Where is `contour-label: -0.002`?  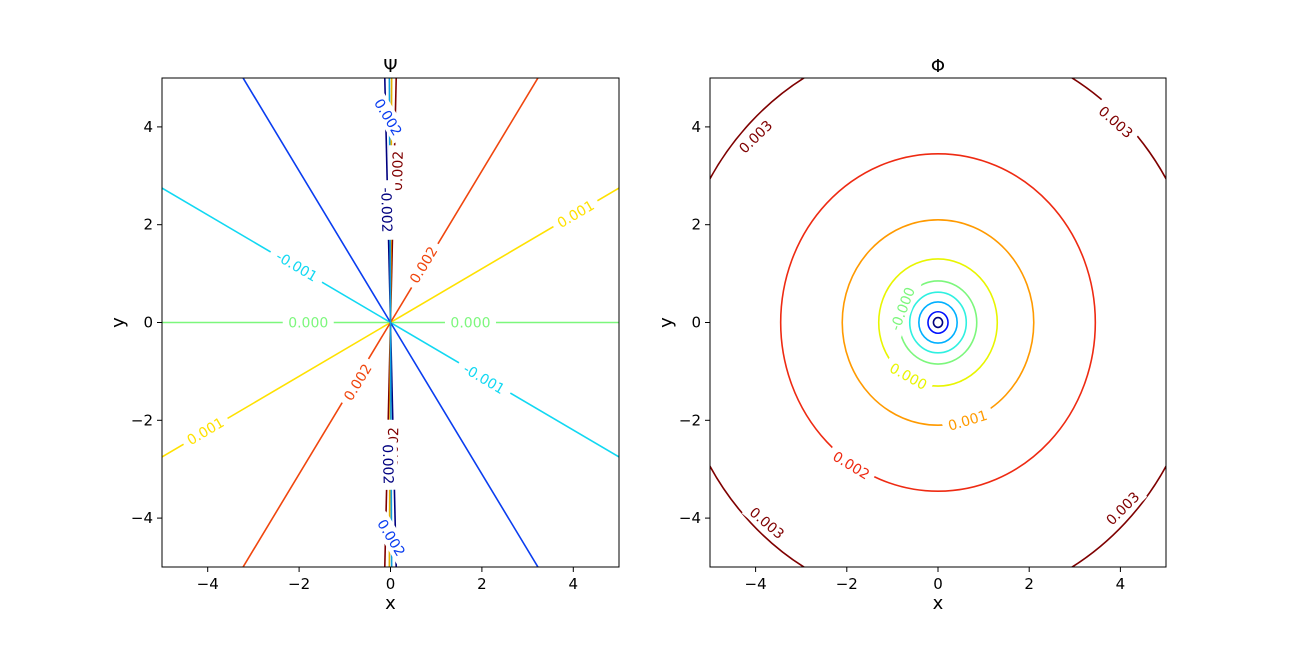
contour-label: -0.002 is located at coordinates (387, 210).